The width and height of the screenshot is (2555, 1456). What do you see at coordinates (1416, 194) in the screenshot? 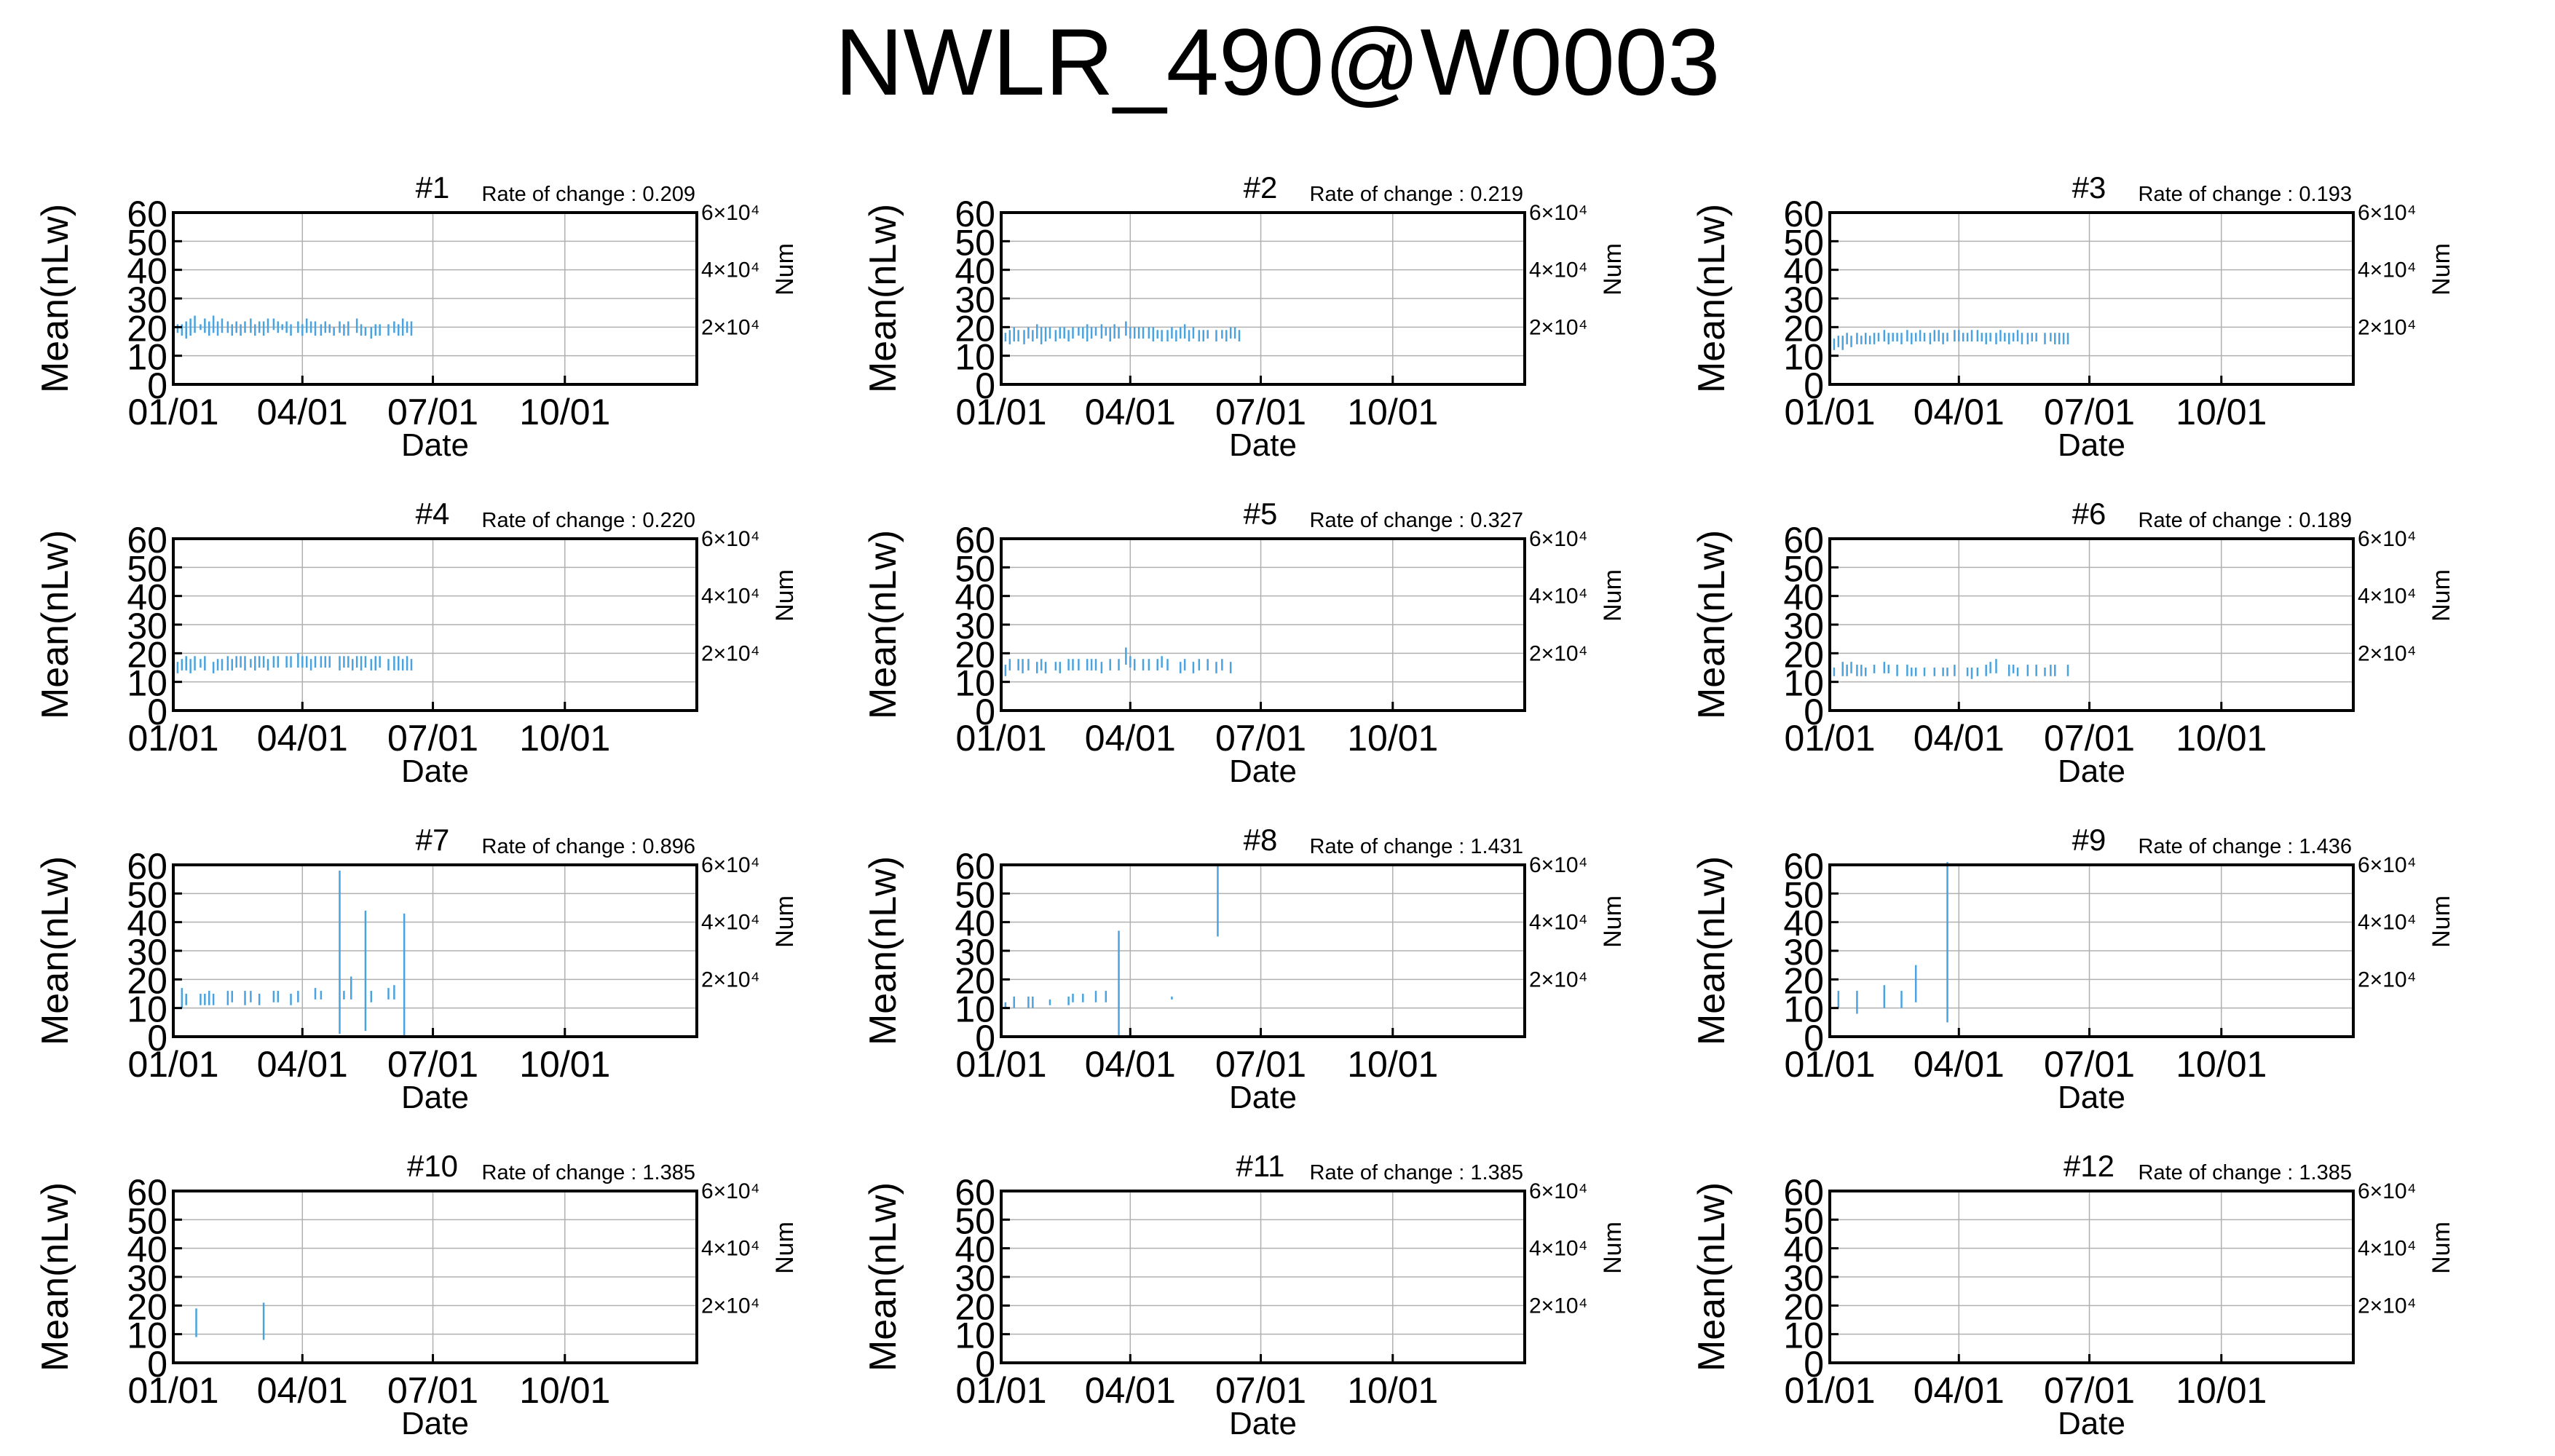
I see `rate-of-change-label: Rate of change : 0.219` at bounding box center [1416, 194].